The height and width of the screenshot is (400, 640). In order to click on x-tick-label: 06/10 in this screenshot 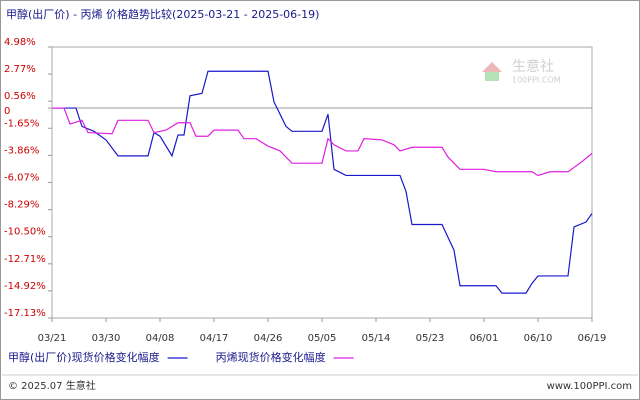, I will do `click(538, 338)`.